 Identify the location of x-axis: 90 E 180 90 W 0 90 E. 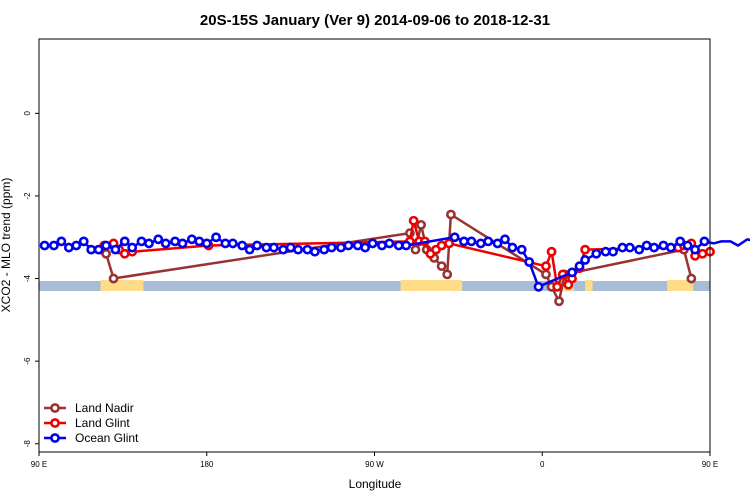
(374, 460).